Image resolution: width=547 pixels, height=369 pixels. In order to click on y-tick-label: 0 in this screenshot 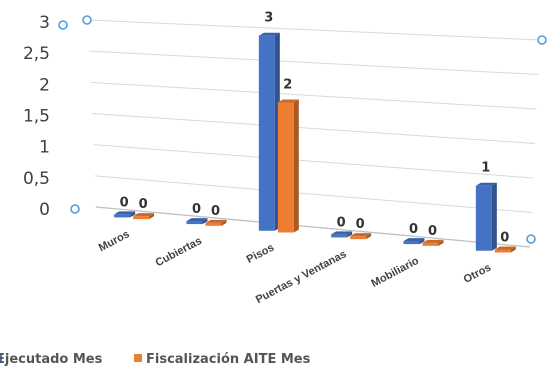, I will do `click(44, 210)`.